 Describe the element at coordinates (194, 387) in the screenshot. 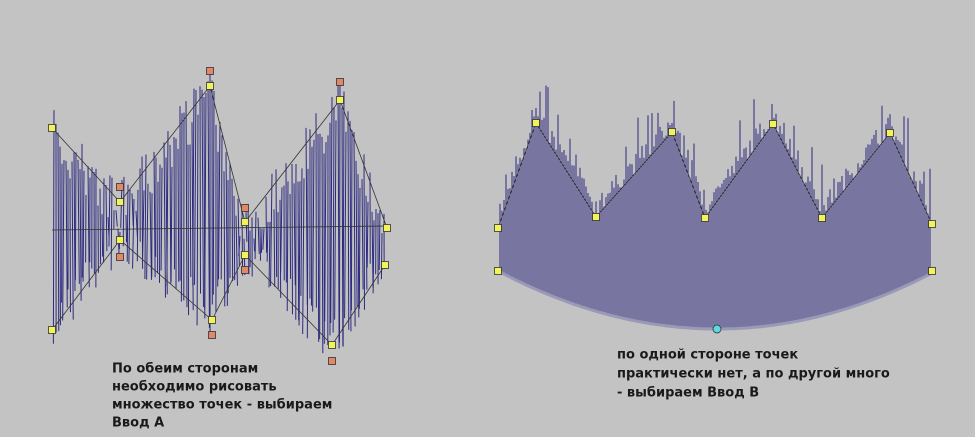

I see `caption-line: необходимо рисовать` at that location.